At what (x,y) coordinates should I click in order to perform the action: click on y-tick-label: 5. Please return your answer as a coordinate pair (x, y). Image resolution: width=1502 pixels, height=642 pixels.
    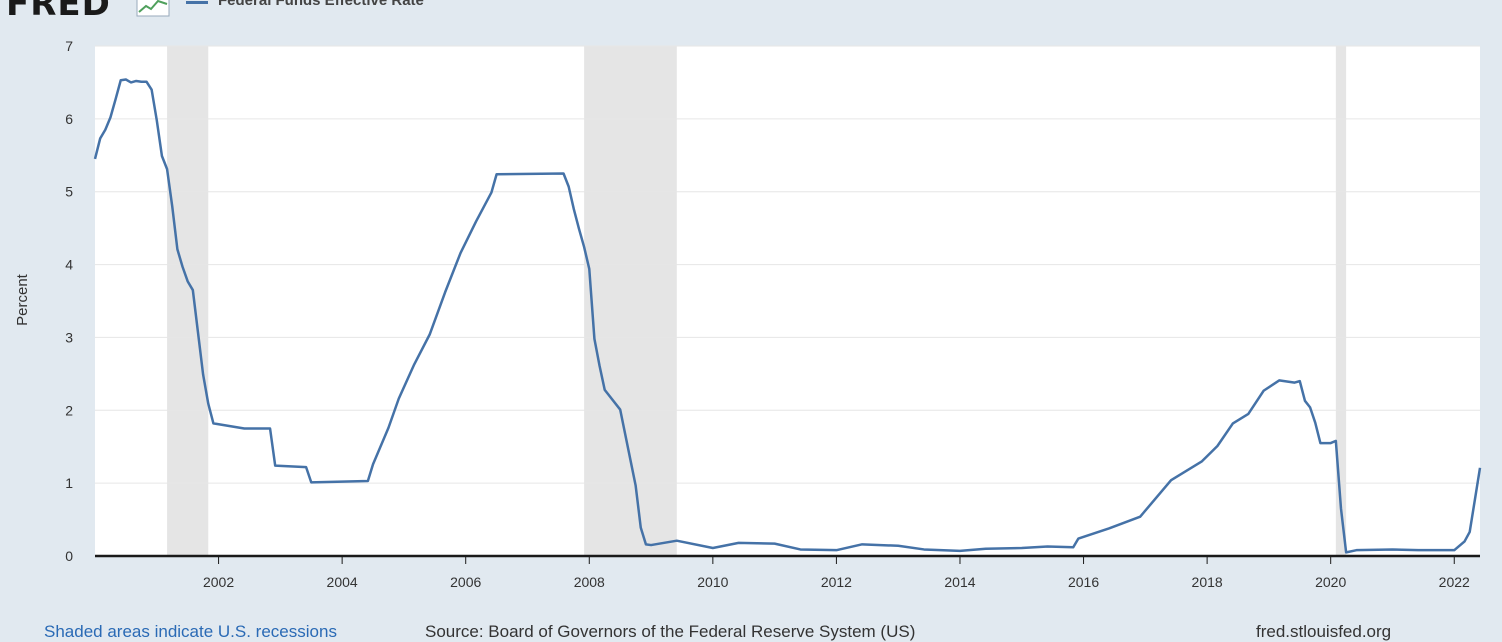
    Looking at the image, I should click on (69, 192).